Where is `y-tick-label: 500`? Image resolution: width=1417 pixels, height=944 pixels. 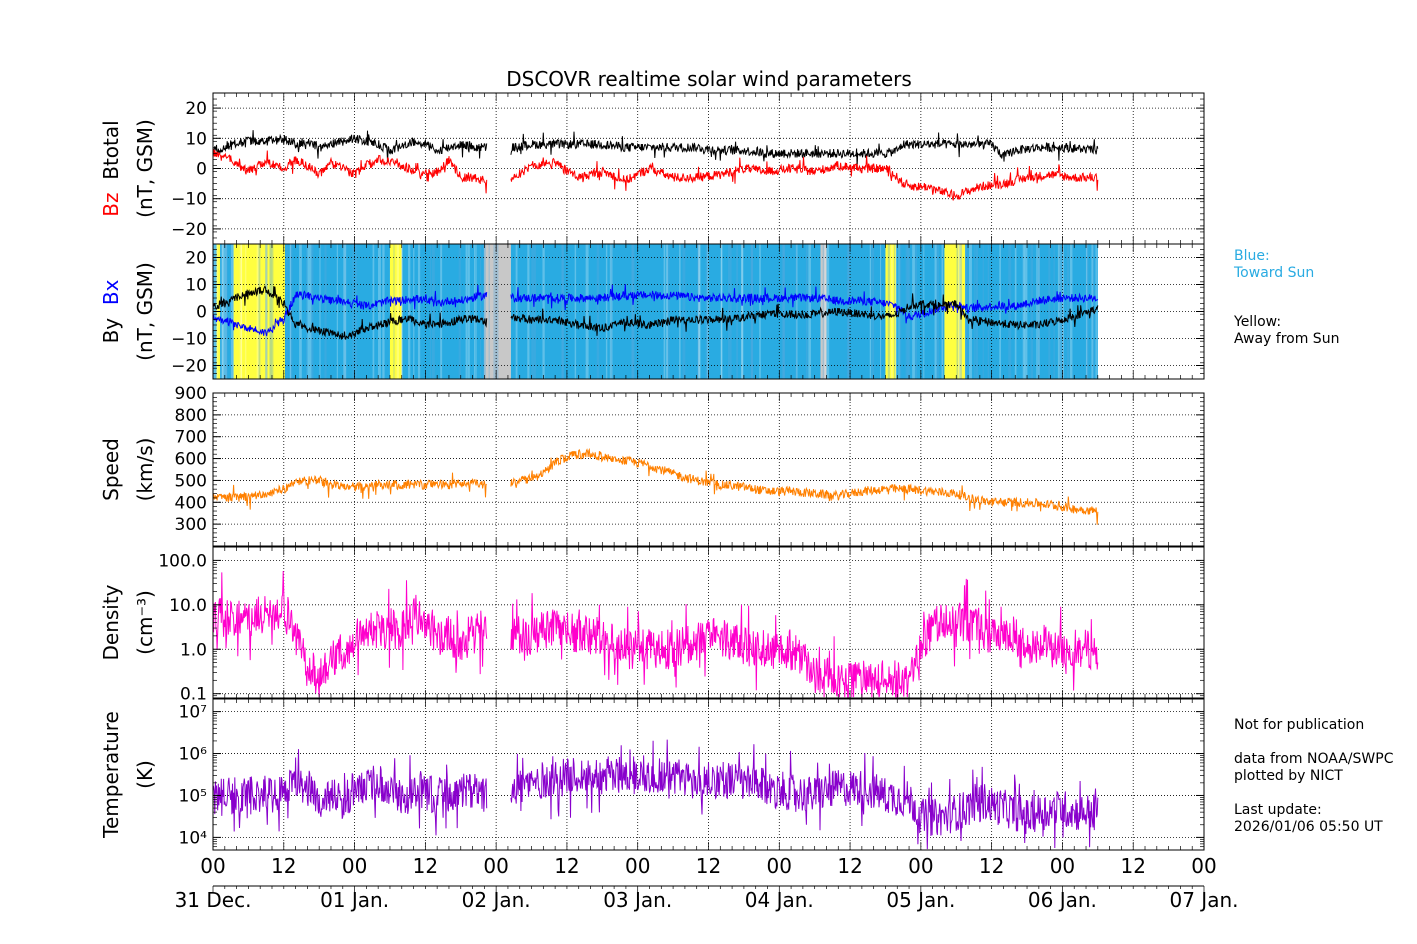
y-tick-label: 500 is located at coordinates (191, 481).